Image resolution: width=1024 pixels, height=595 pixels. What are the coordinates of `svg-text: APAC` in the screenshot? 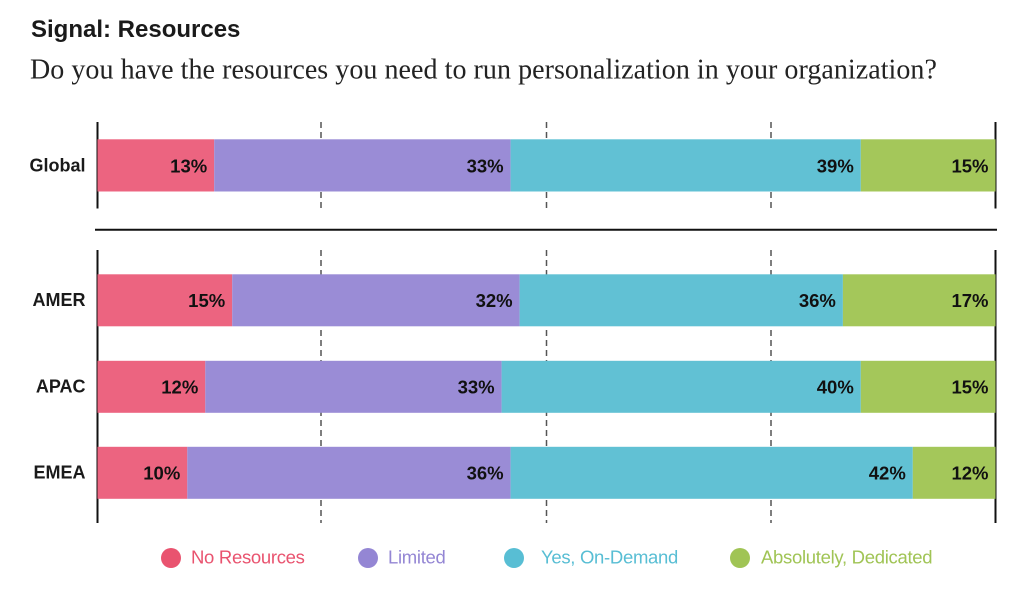 It's located at (61, 387).